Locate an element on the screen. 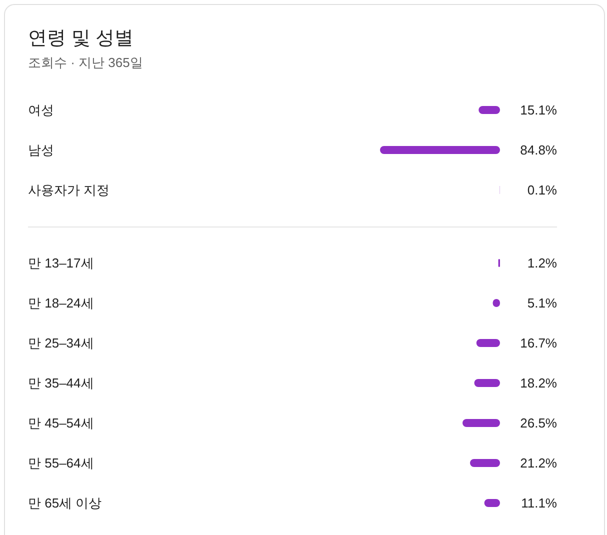 The width and height of the screenshot is (607, 535). text: 조회수 · 지난 365일 is located at coordinates (85, 62).